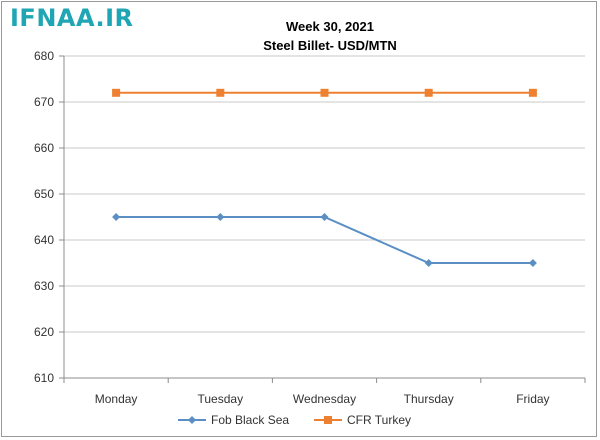 This screenshot has width=600, height=440. What do you see at coordinates (44, 217) in the screenshot?
I see `y-tick-labels: 610 620 630 640 650 660 670 680` at bounding box center [44, 217].